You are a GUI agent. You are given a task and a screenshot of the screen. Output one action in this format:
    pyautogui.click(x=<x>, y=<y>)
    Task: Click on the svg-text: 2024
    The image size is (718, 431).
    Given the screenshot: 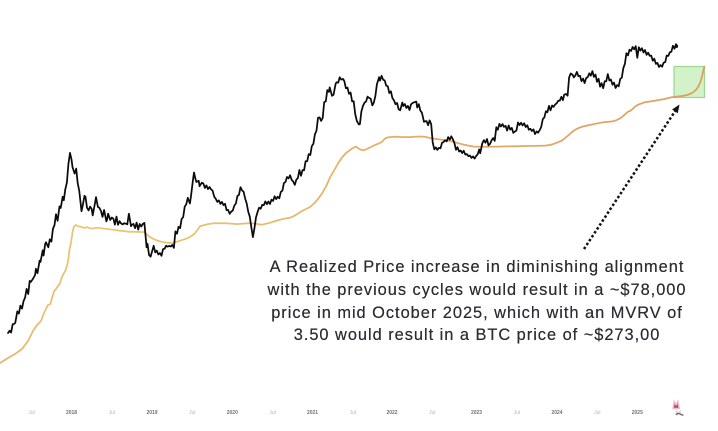 What is the action you would take?
    pyautogui.click(x=556, y=413)
    